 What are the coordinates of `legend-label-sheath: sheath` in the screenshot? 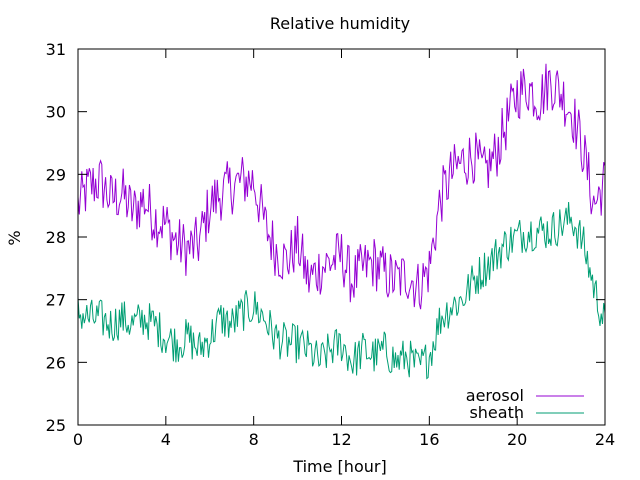 It's located at (496, 412).